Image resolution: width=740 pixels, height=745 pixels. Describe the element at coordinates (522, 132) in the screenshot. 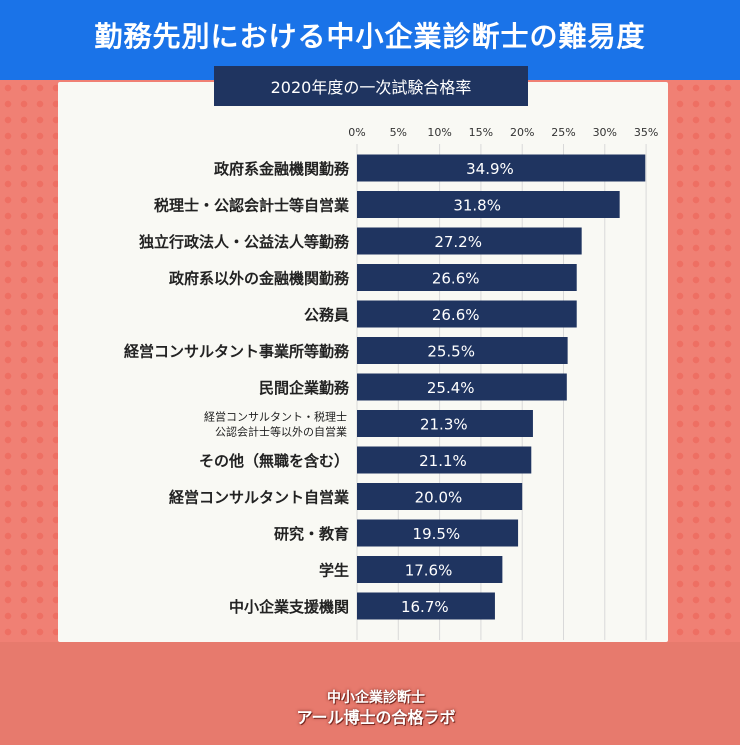

I see `x-tick-label: 20%` at that location.